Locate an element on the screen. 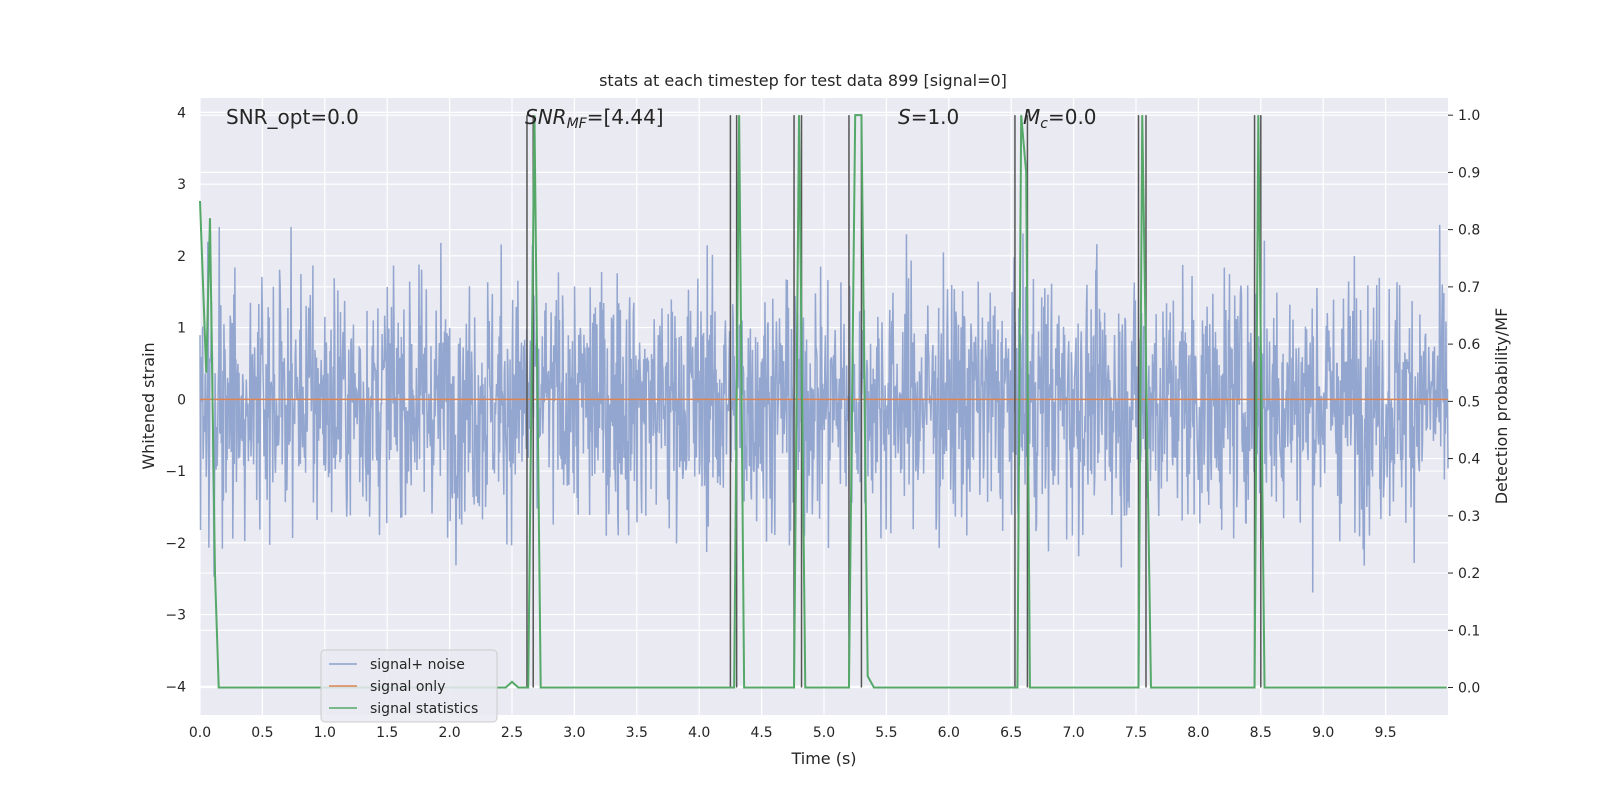 The height and width of the screenshot is (800, 1600). left-y-tick-label: −2 is located at coordinates (175, 544).